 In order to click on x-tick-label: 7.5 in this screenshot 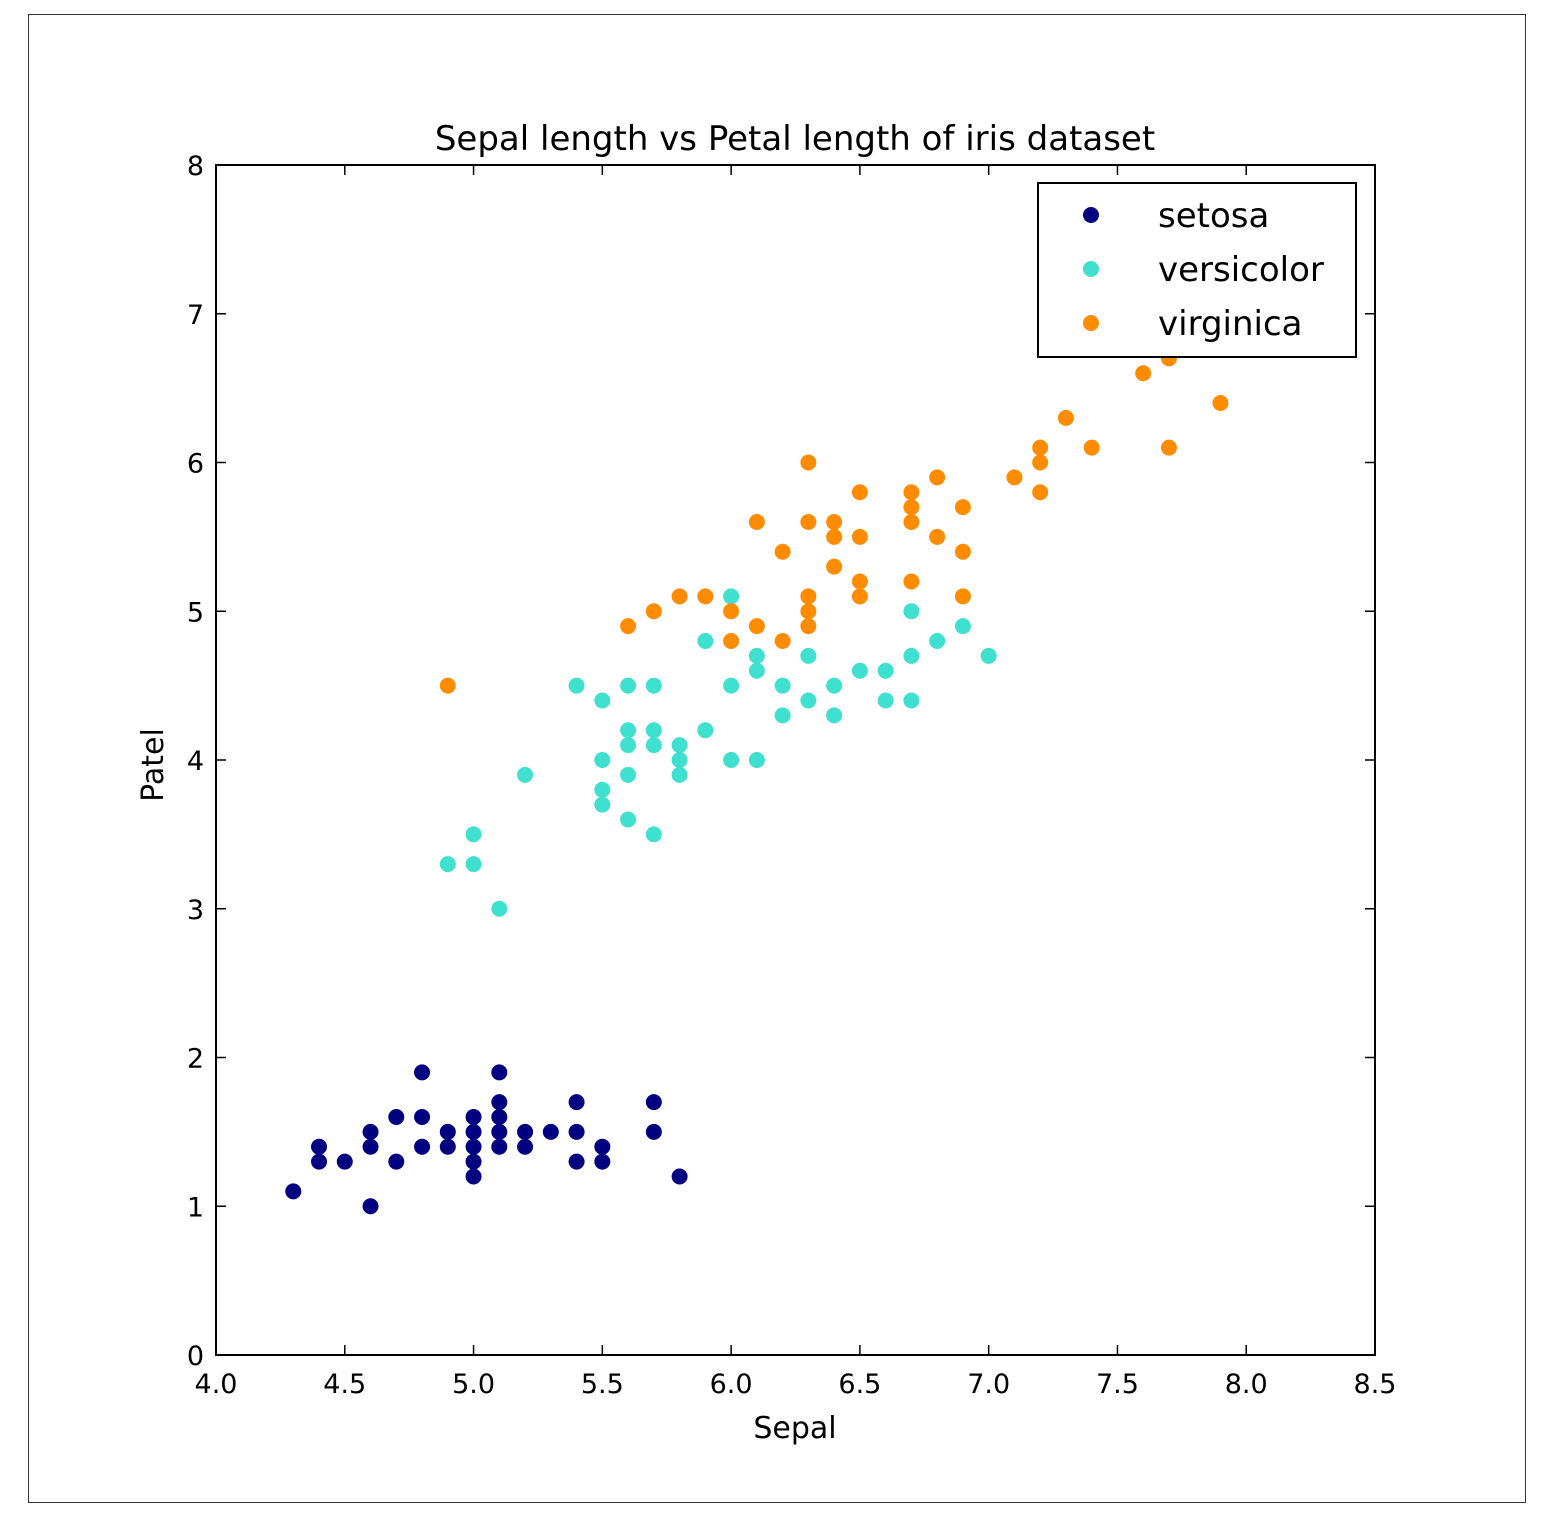, I will do `click(1117, 1384)`.